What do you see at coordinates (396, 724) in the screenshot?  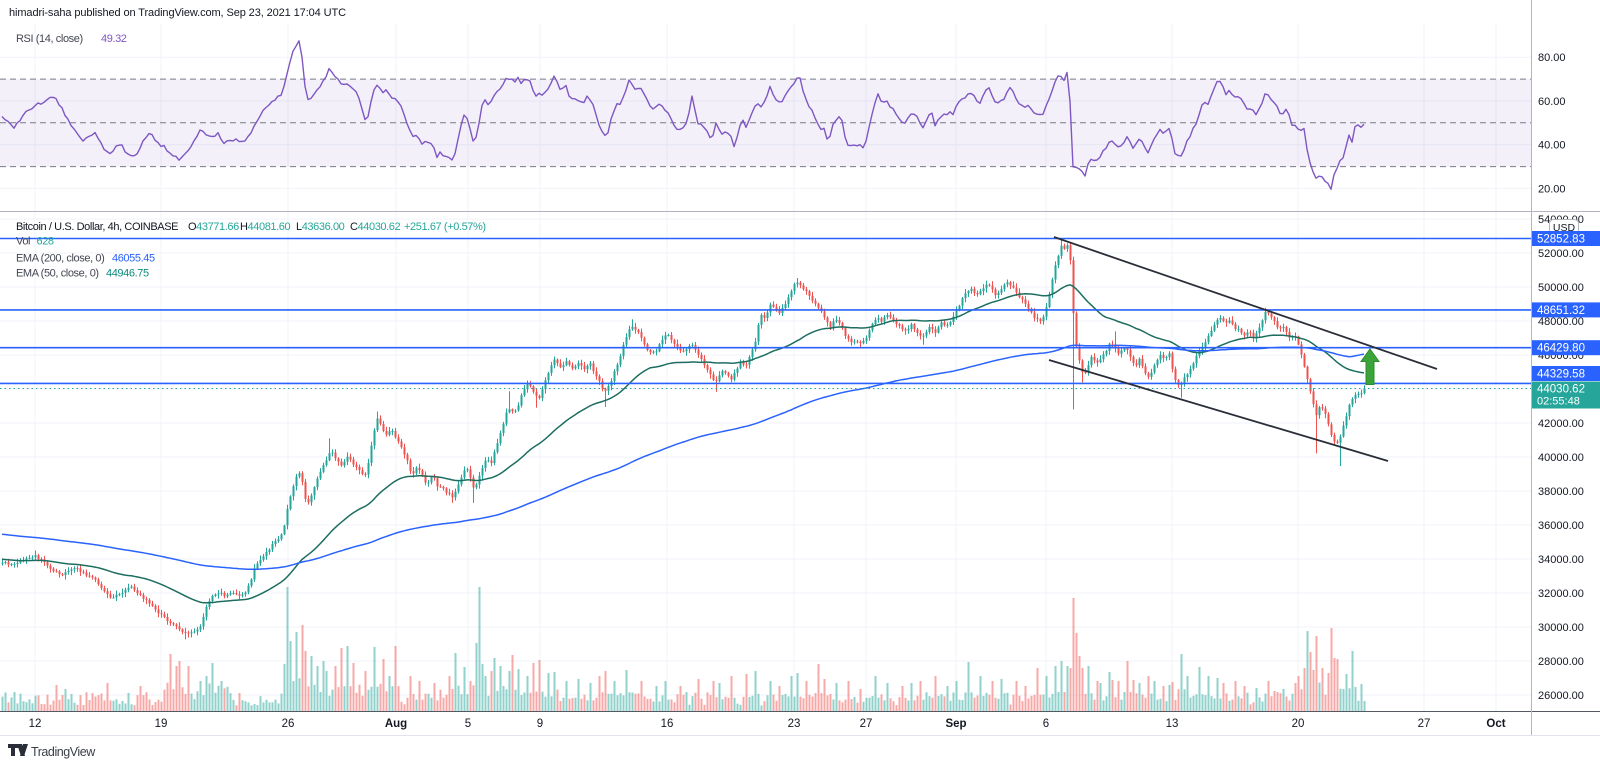 I see `svg-text: Aug` at bounding box center [396, 724].